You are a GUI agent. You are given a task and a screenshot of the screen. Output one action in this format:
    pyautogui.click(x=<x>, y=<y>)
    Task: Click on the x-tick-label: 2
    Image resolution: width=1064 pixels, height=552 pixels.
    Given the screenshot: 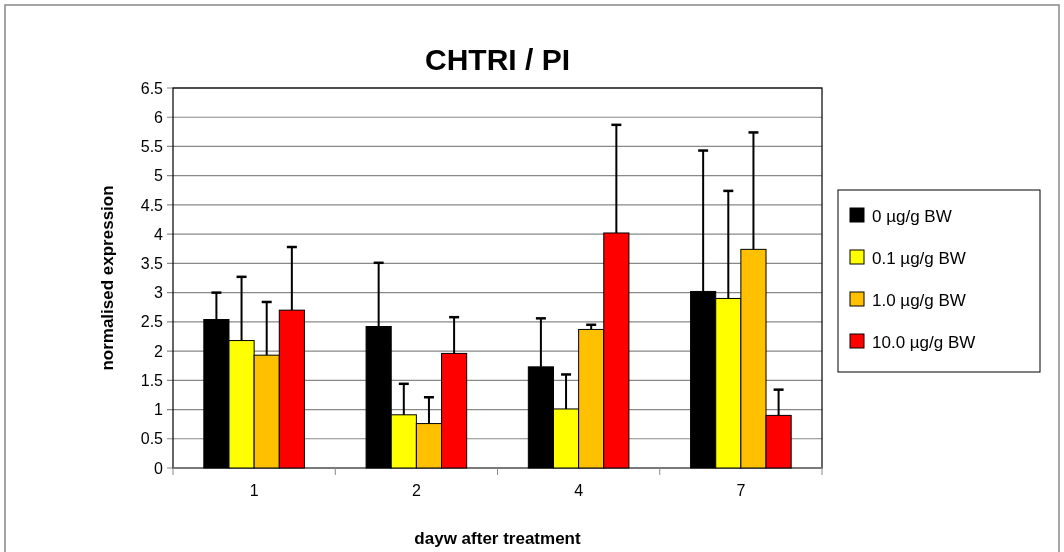 What is the action you would take?
    pyautogui.click(x=416, y=490)
    